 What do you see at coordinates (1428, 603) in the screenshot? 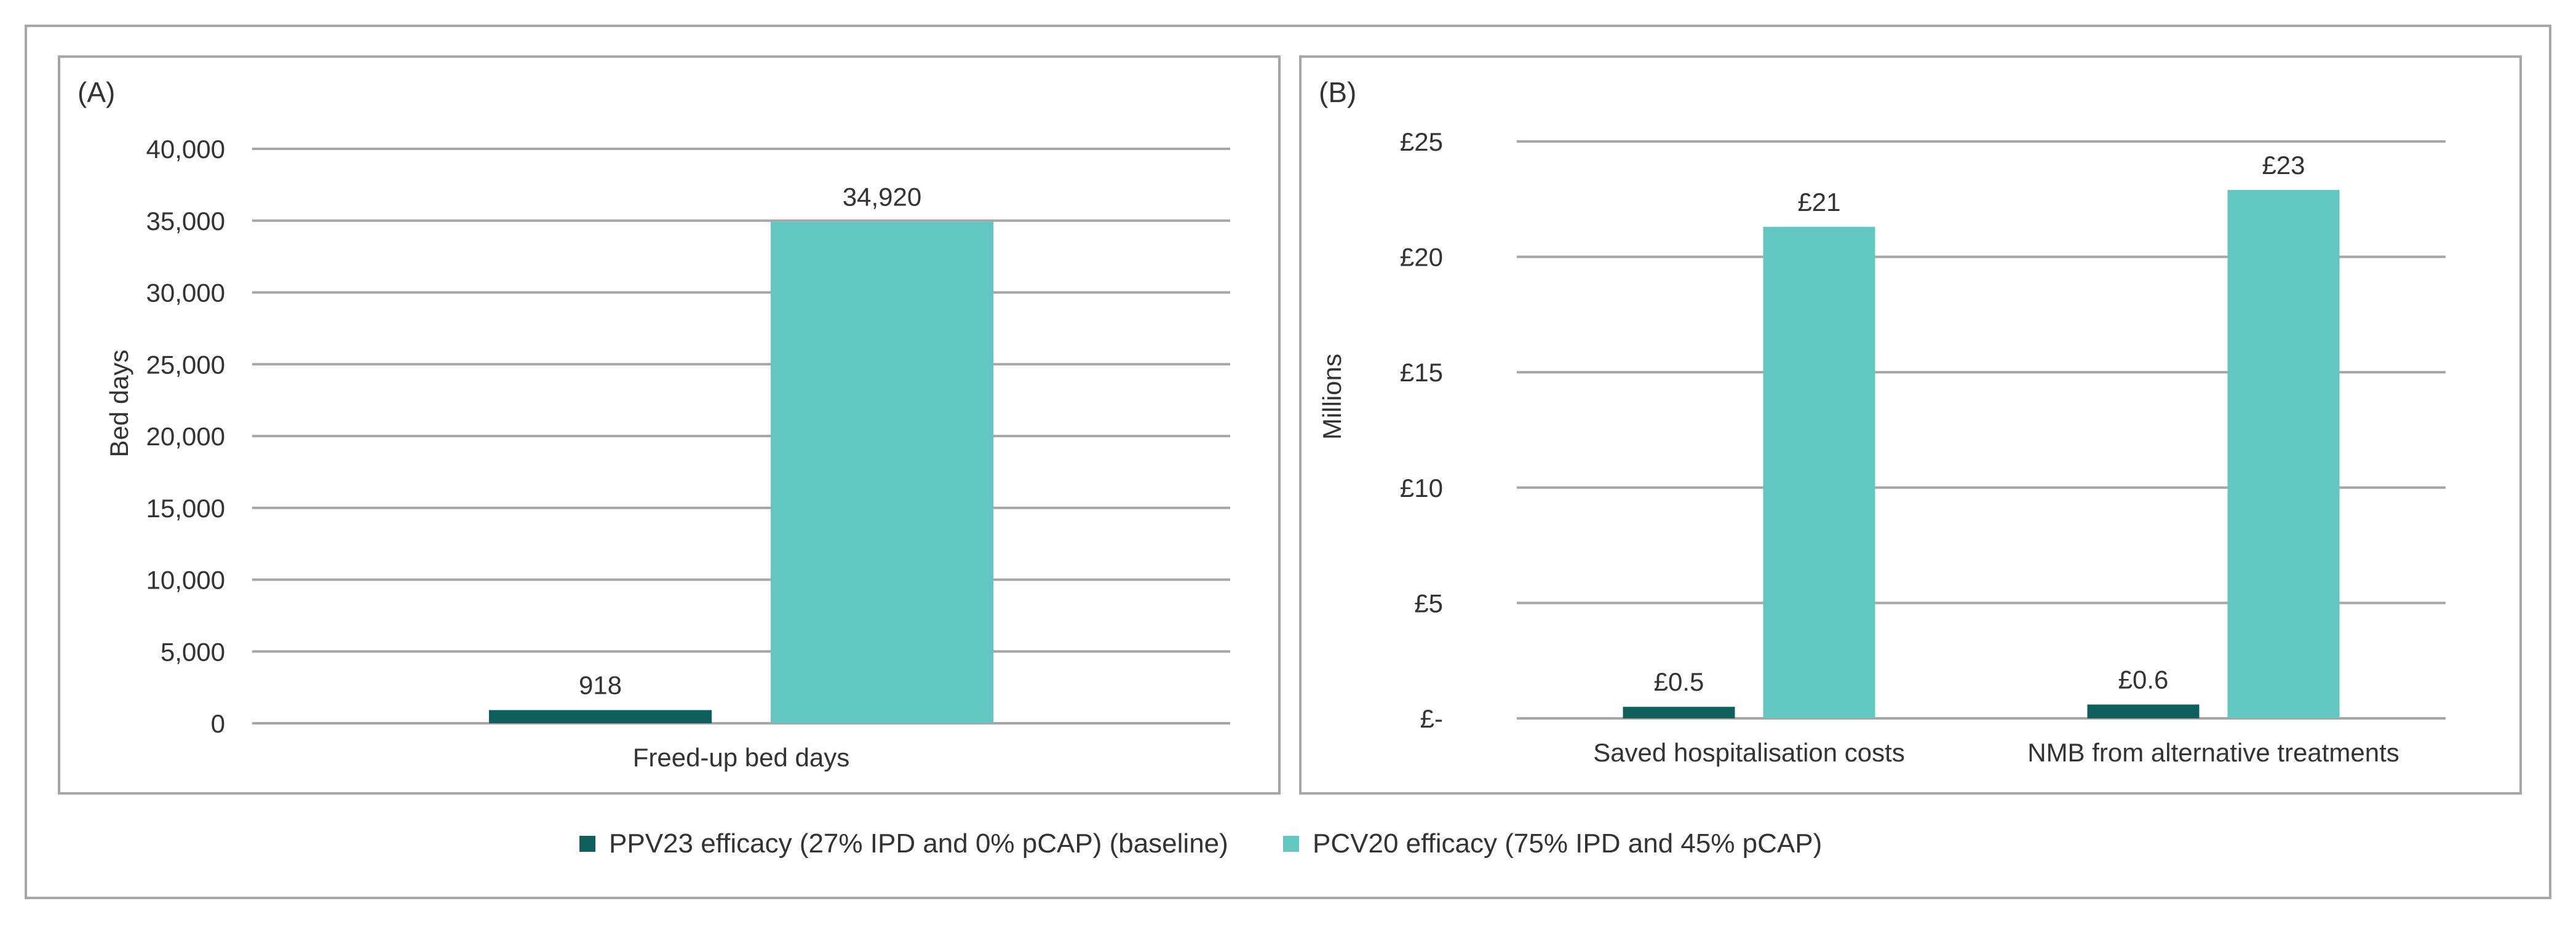
I see `y-tick-label: £5` at bounding box center [1428, 603].